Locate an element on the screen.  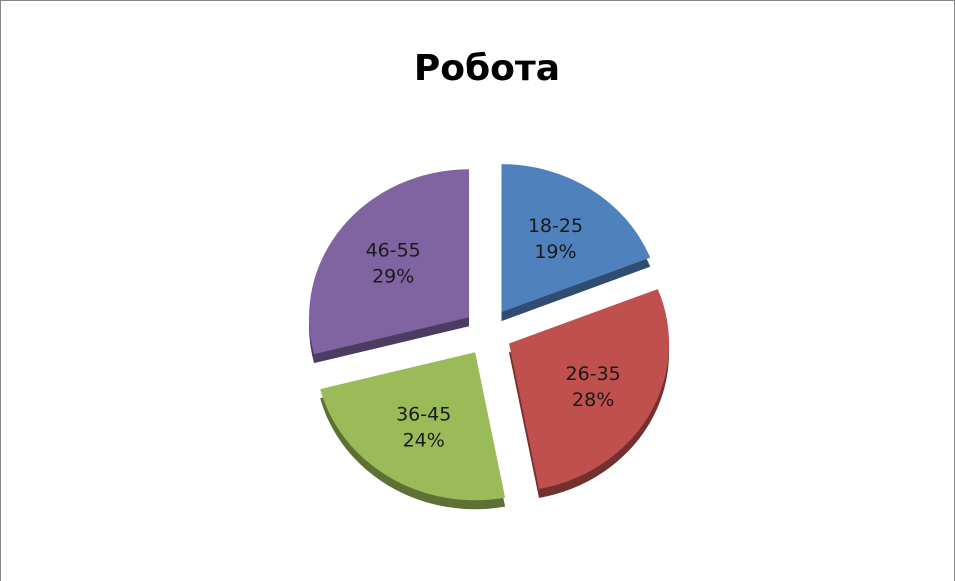
slice-value-label: 29% is located at coordinates (393, 276).